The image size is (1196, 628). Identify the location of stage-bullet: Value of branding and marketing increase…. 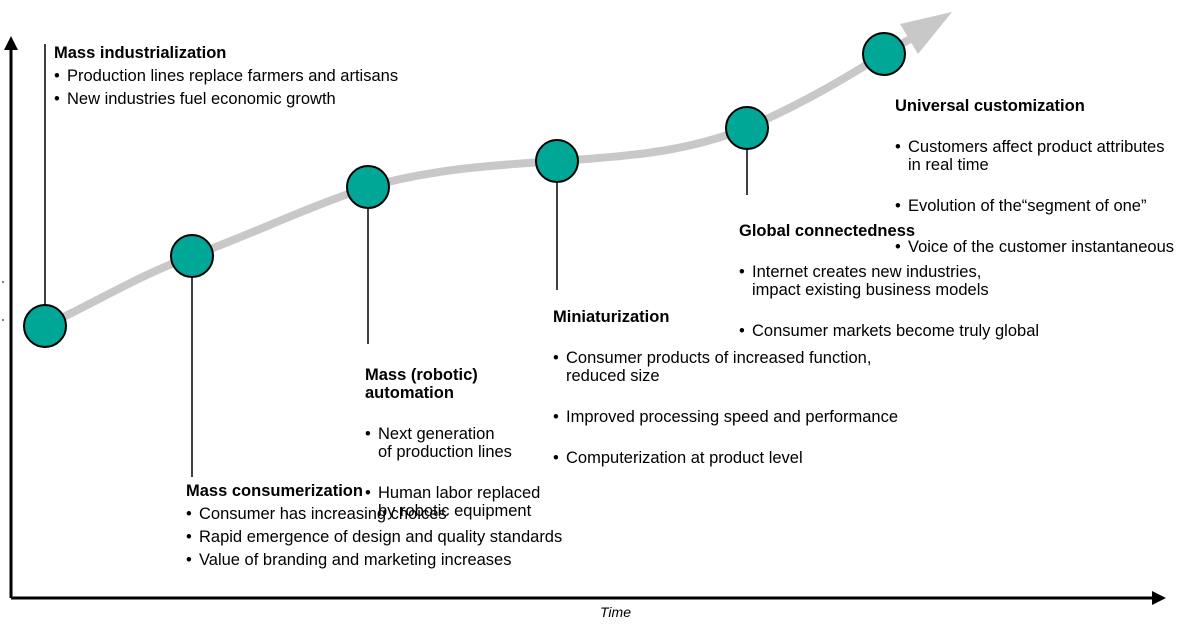
(406, 560).